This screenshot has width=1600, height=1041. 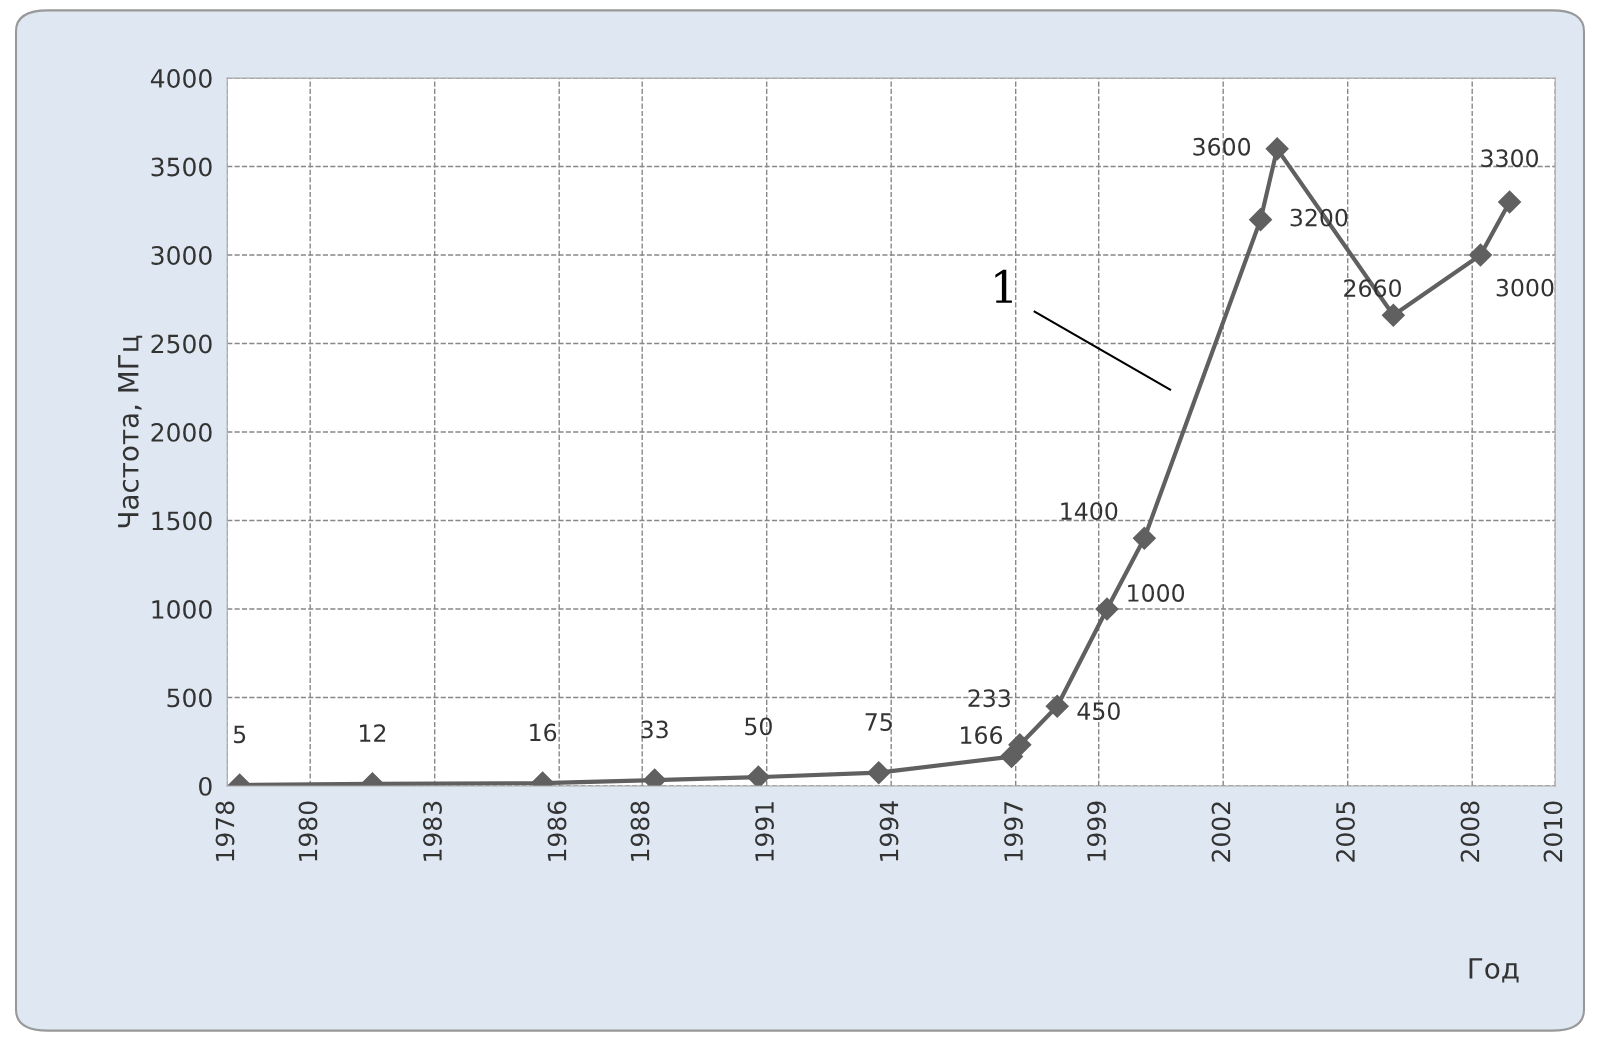 I want to click on y-axis-title: Частота, МГц, so click(x=130, y=431).